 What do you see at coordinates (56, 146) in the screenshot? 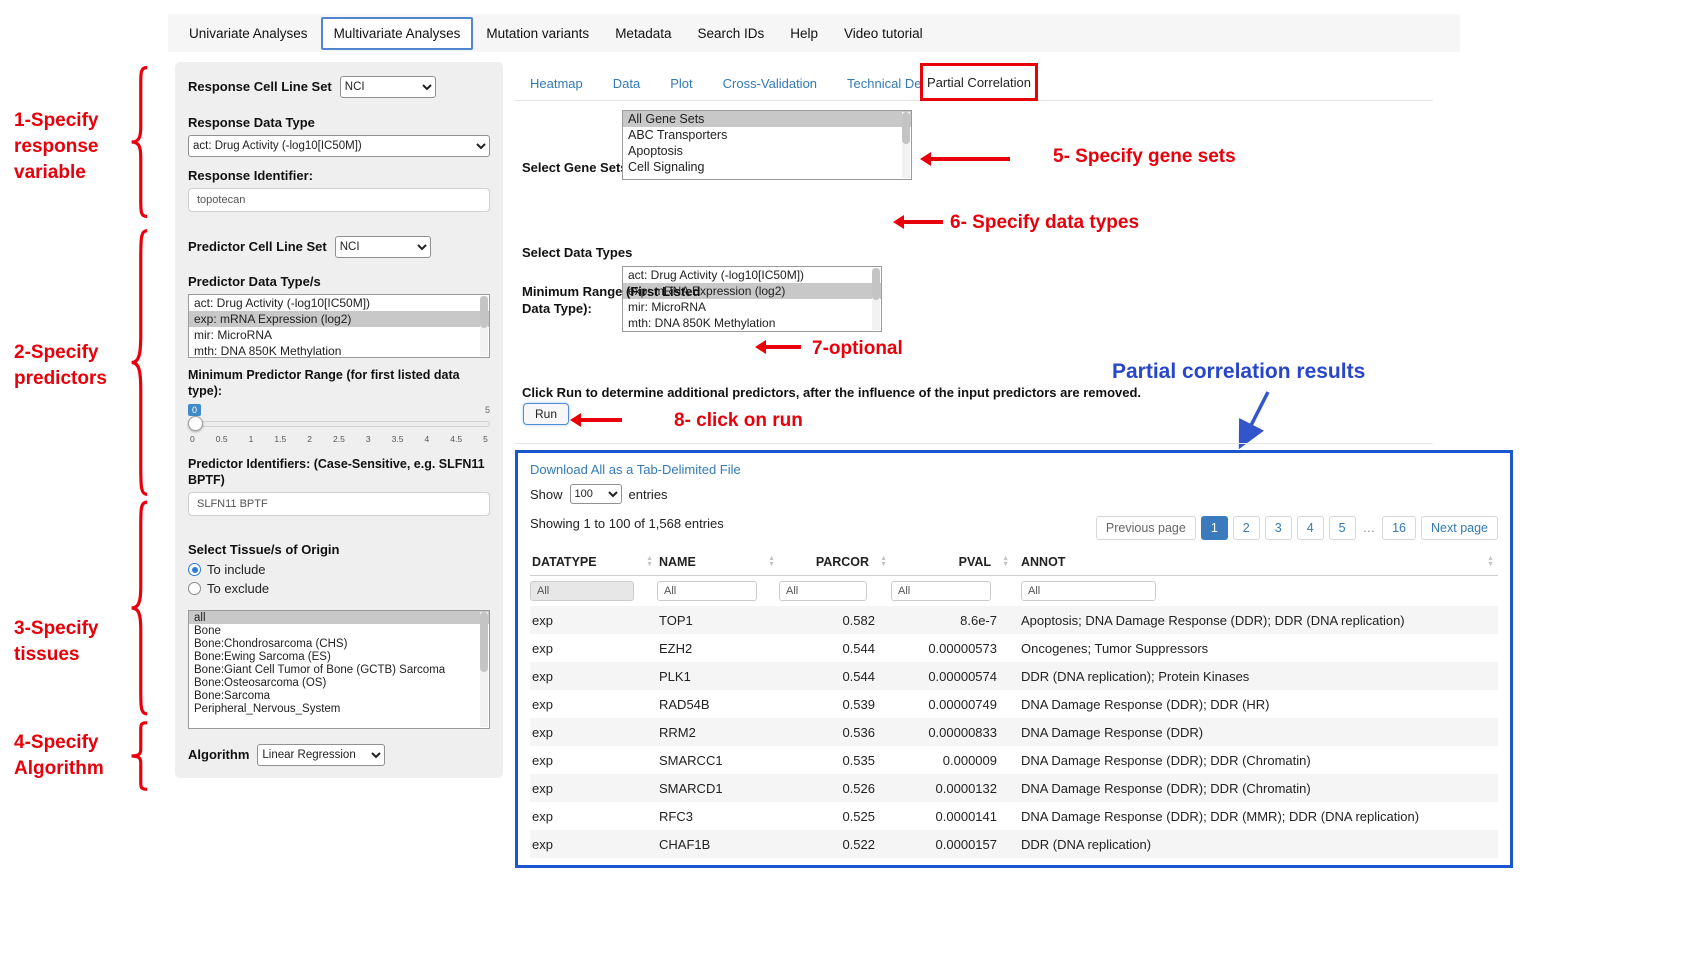
I see `annotation-step1: 1-Specify response variable` at bounding box center [56, 146].